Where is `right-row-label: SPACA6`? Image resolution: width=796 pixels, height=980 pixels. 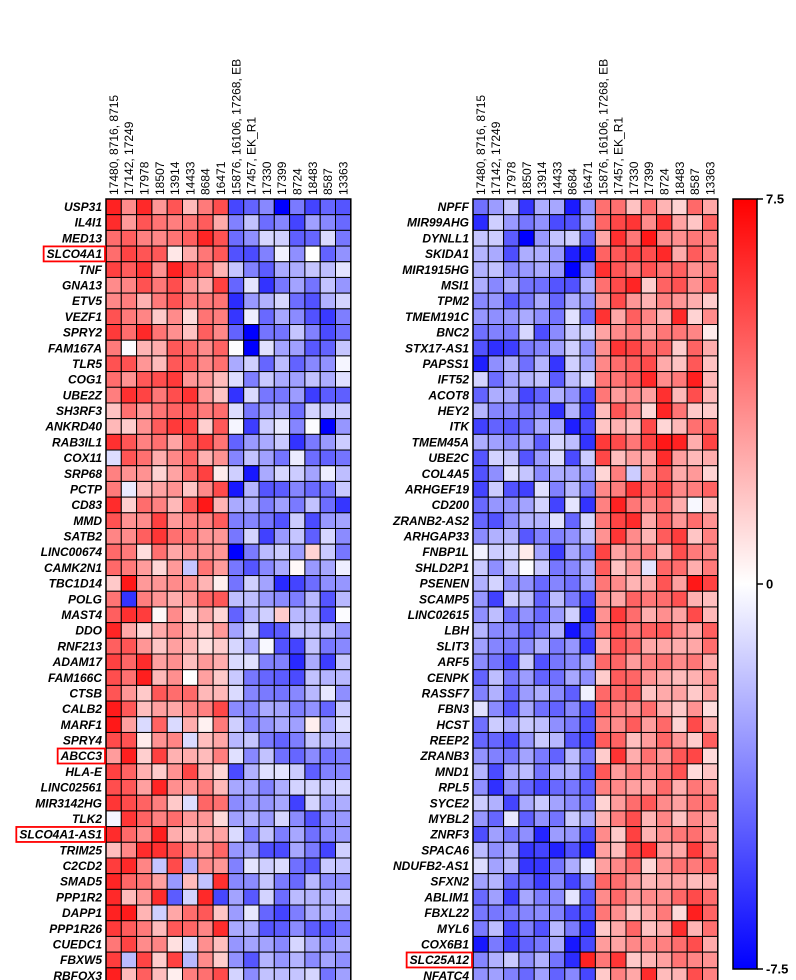
right-row-label: SPACA6 is located at coordinates (445, 850).